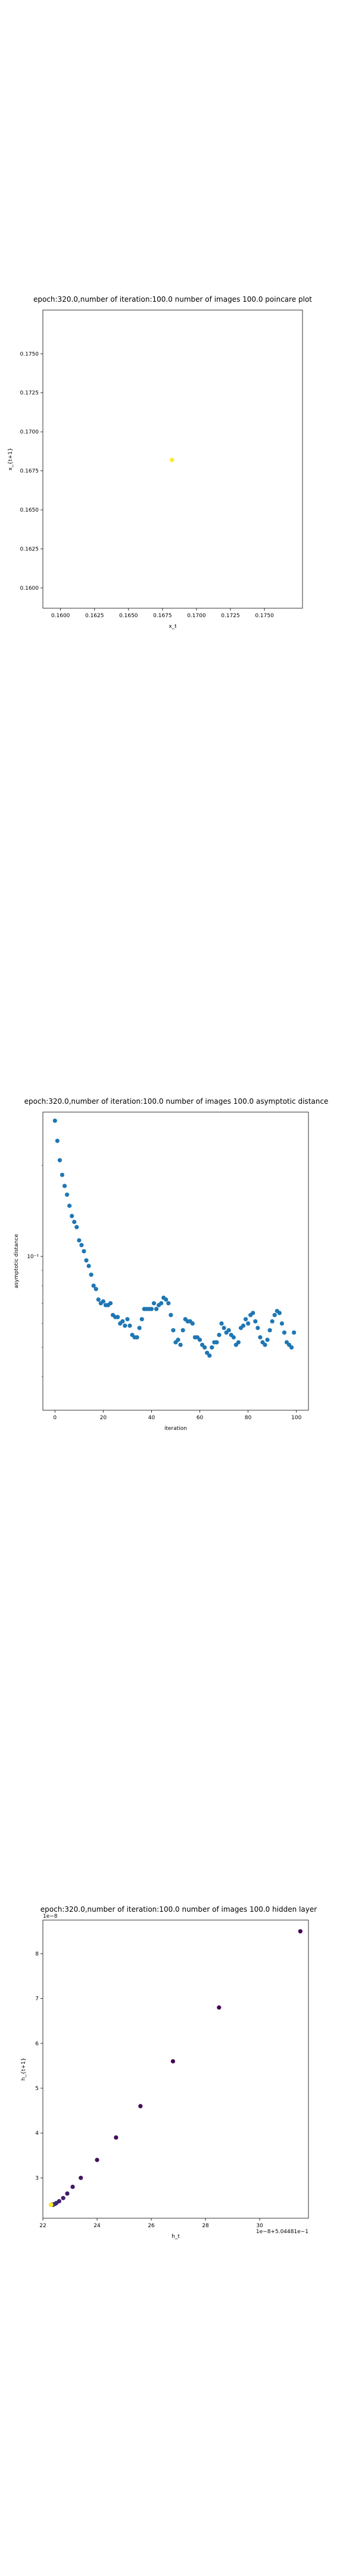 This screenshot has width=343, height=2576. Describe the element at coordinates (24, 2069) in the screenshot. I see `y-axis-label: h_{t+1}` at that location.